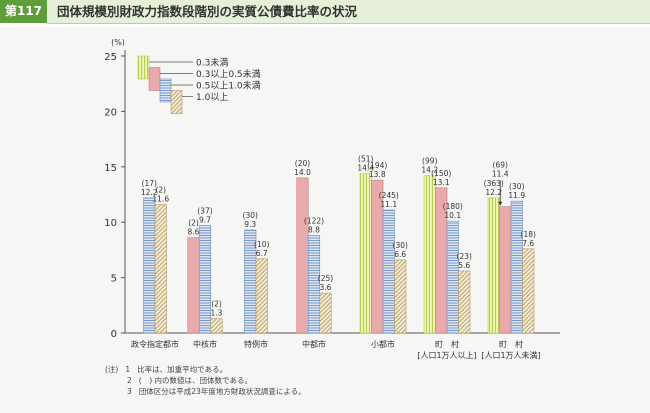 The image size is (650, 413). What do you see at coordinates (500, 165) in the screenshot?
I see `bar-count-label: (69)` at bounding box center [500, 165].